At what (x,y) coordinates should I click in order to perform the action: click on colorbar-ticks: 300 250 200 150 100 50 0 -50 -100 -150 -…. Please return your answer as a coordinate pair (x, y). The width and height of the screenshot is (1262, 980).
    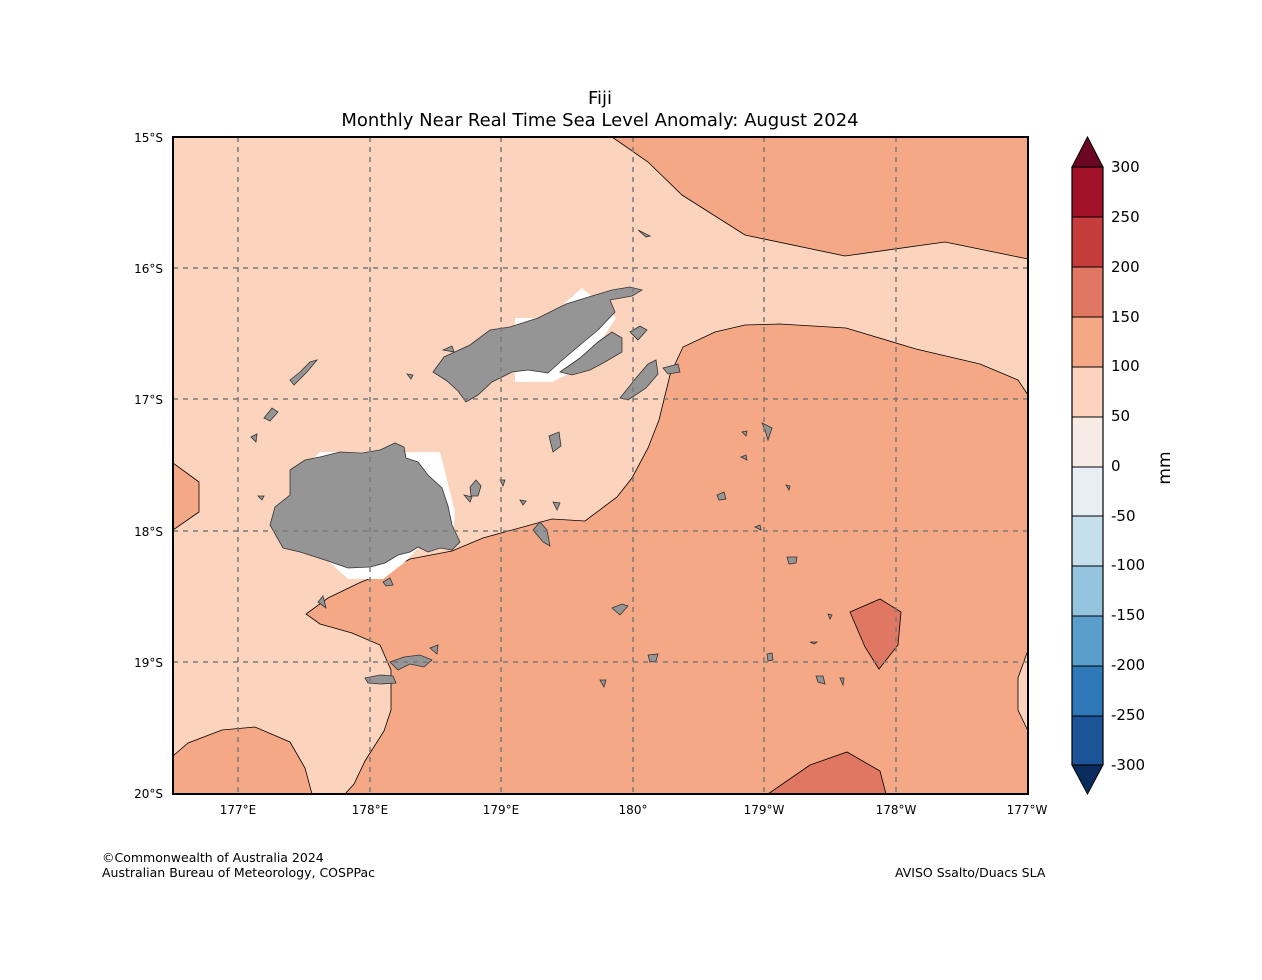
    Looking at the image, I should click on (1128, 466).